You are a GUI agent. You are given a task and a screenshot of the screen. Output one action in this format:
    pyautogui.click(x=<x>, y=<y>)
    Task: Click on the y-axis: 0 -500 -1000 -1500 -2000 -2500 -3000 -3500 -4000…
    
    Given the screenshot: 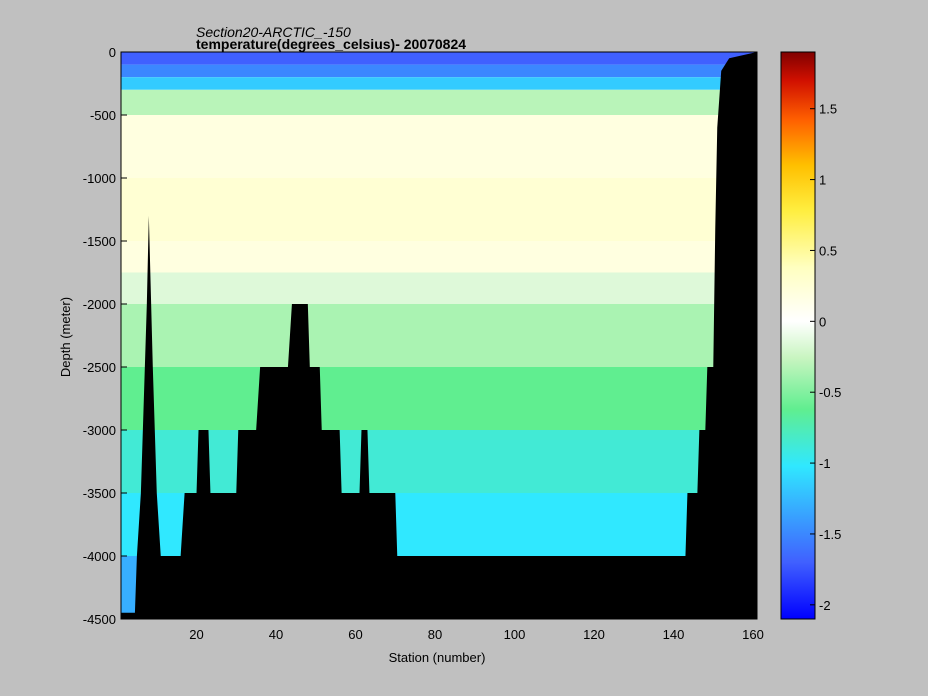 What is the action you would take?
    pyautogui.click(x=105, y=336)
    